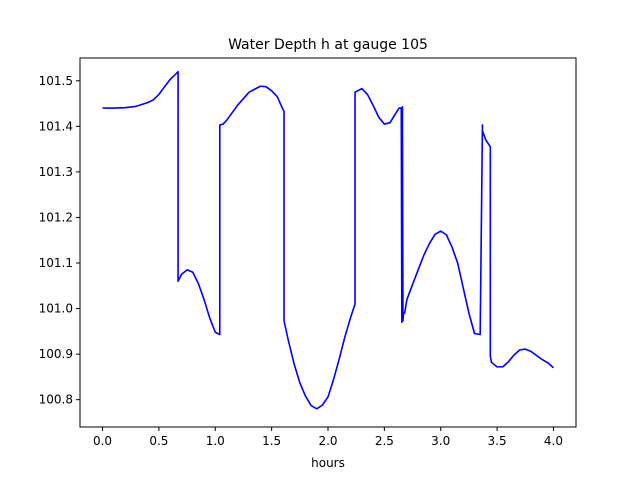 Image resolution: width=640 pixels, height=480 pixels. I want to click on x-tick-label: 0.5, so click(158, 441).